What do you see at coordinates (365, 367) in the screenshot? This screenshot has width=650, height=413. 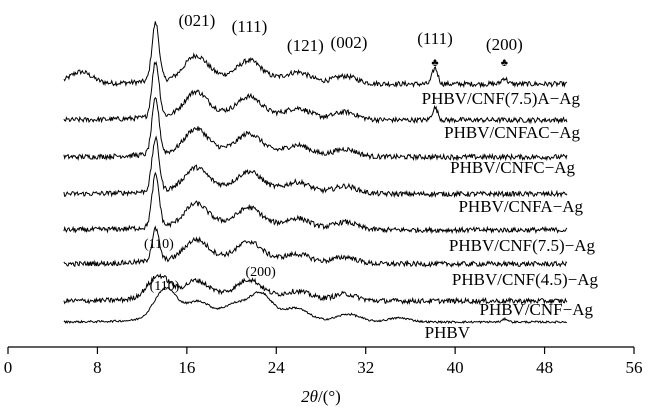 I see `x-tick-label: 32` at bounding box center [365, 367].